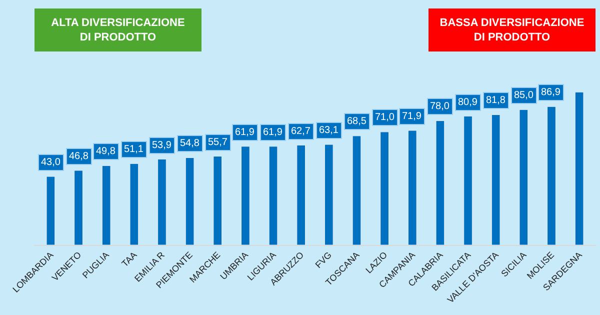  Describe the element at coordinates (190, 143) in the screenshot. I see `data-label: 54,8` at that location.